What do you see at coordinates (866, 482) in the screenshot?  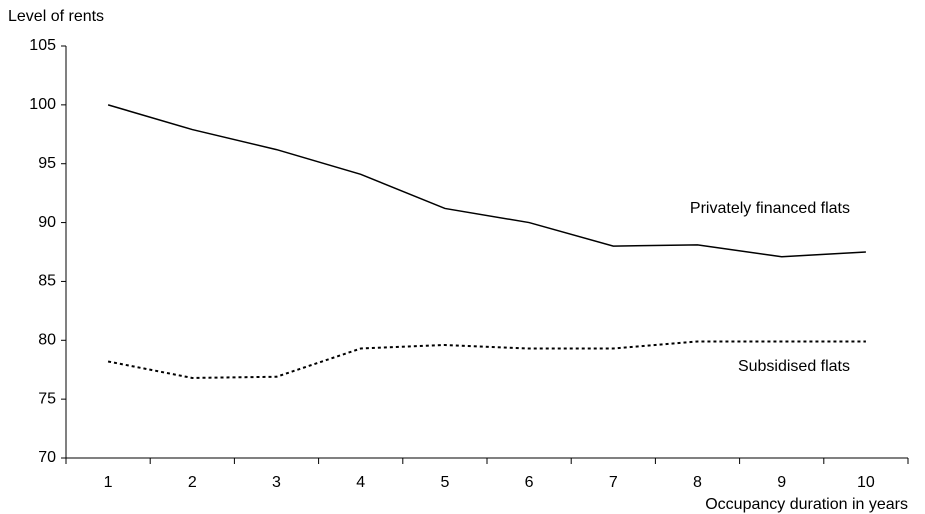 I see `x-tick-label: 10` at bounding box center [866, 482].